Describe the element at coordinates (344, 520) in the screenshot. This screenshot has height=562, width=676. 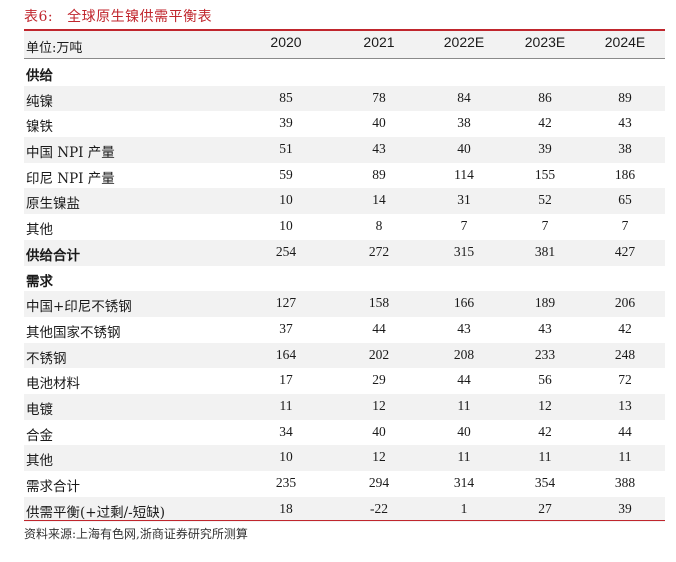
I see `bottom-rule` at that location.